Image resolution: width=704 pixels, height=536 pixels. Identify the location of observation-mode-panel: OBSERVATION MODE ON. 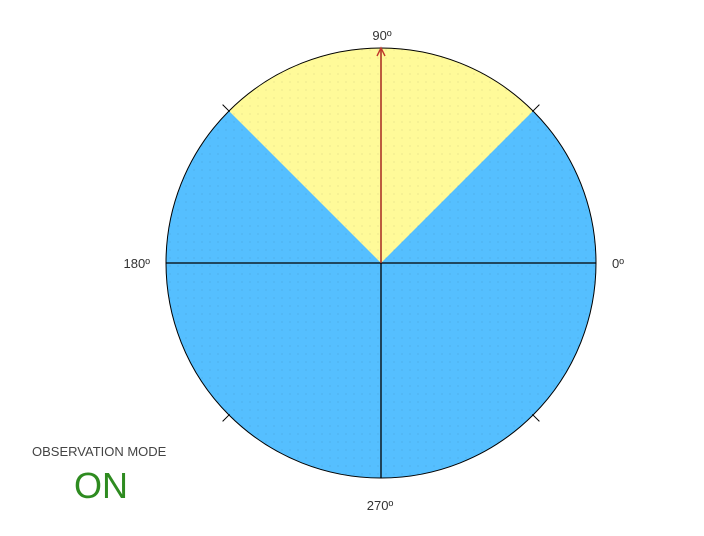
(99, 475).